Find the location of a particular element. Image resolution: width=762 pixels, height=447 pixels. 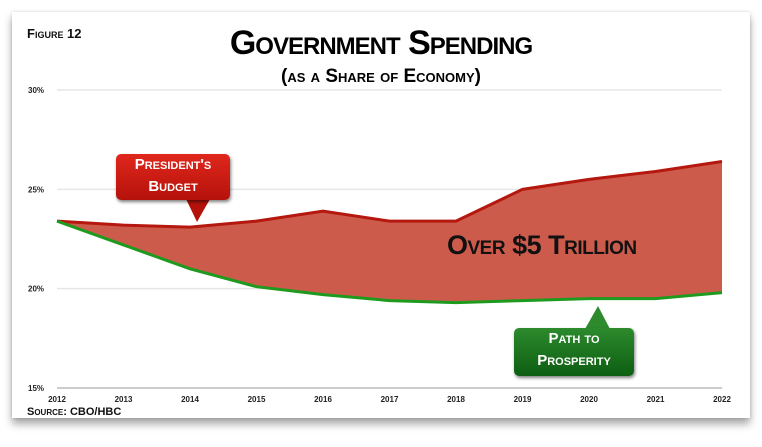

y-tick-label: 20% is located at coordinates (36, 289).